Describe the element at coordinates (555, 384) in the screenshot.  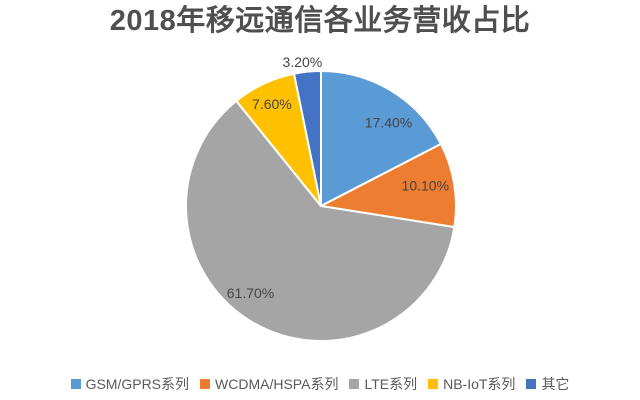
I see `legend-label: 其它` at that location.